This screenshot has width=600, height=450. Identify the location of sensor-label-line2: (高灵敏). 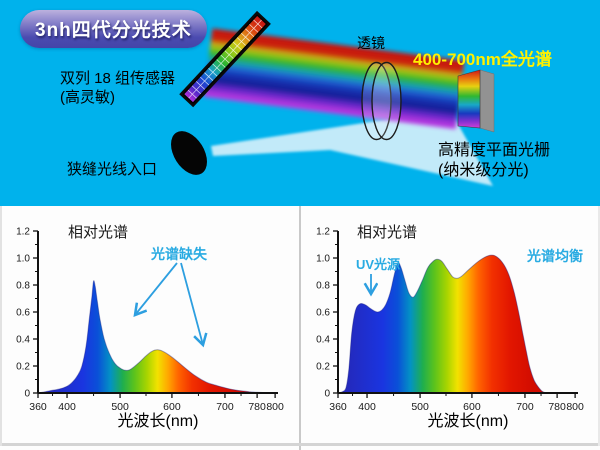
(87, 98).